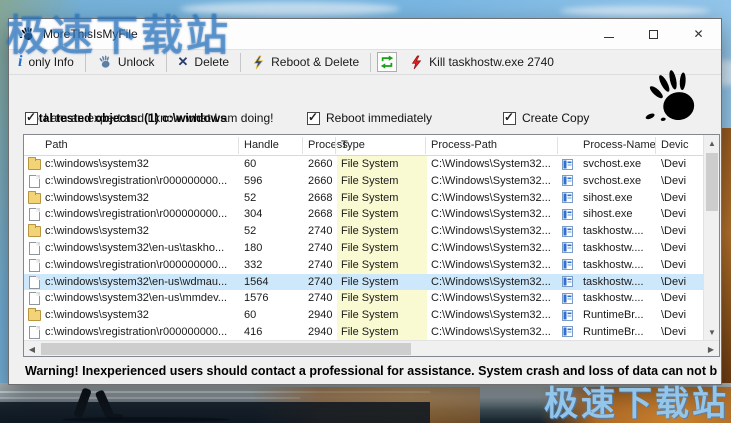 This screenshot has height=423, width=731. I want to click on only-info-button: i only Info, so click(46, 62).